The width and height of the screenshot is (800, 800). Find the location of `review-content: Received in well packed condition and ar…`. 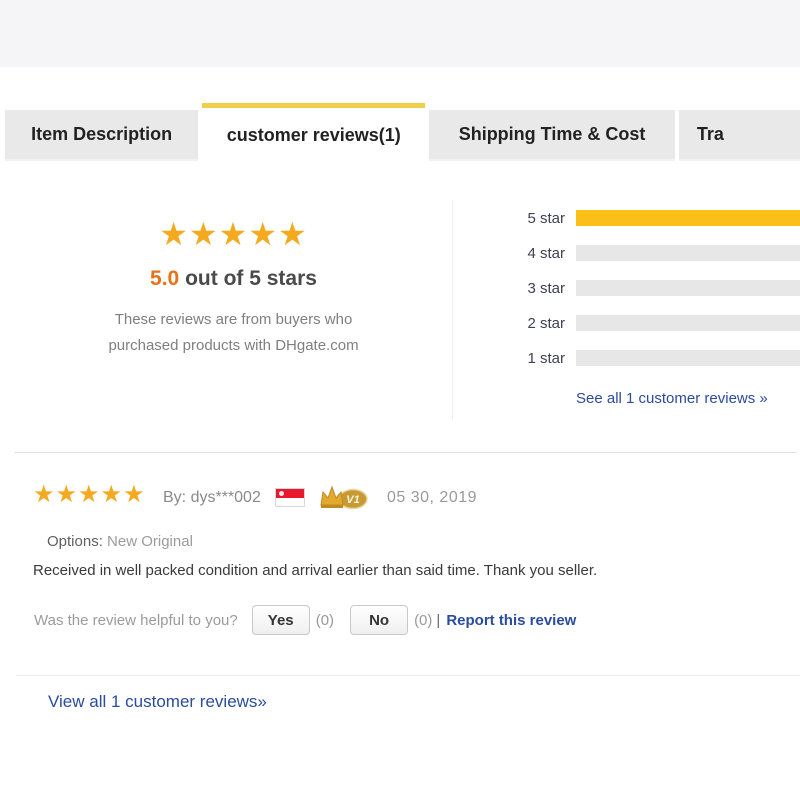

review-content: Received in well packed condition and ar… is located at coordinates (315, 570).